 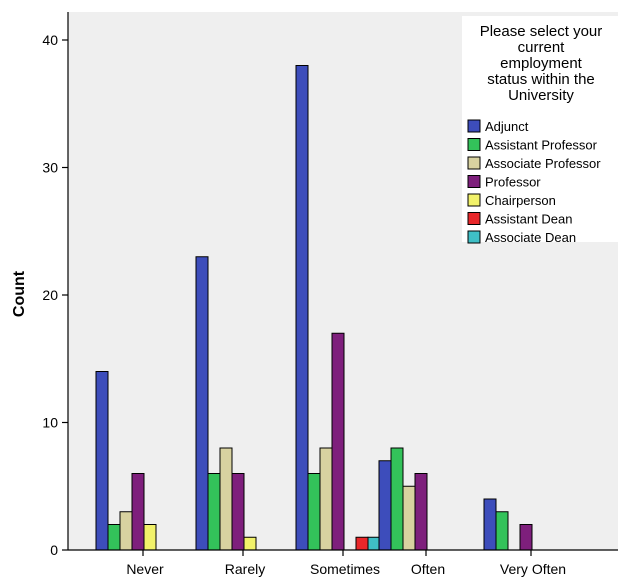 I want to click on legend-label: Associate Professor, so click(x=543, y=163).